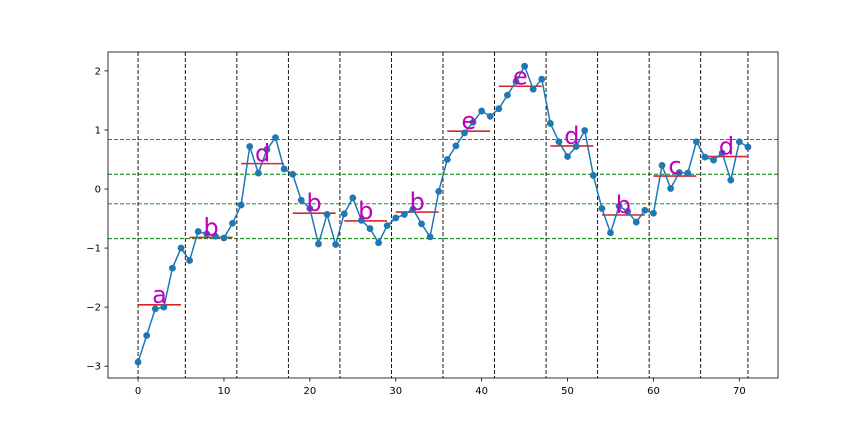 The width and height of the screenshot is (864, 432). Describe the element at coordinates (674, 166) in the screenshot. I see `segment-label: c` at that location.